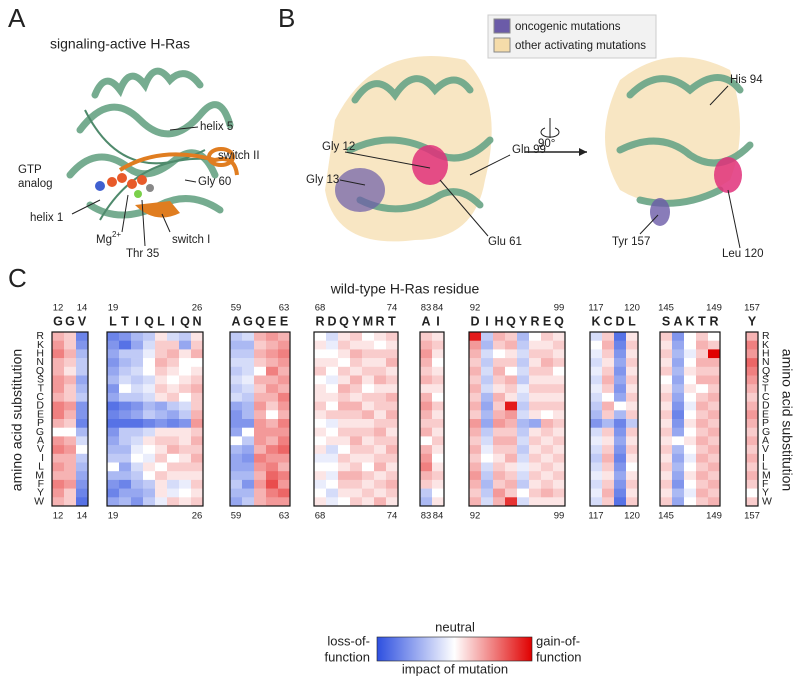 This screenshot has height=681, width=800. What do you see at coordinates (765, 388) in the screenshot?
I see `row-label: T` at bounding box center [765, 388].